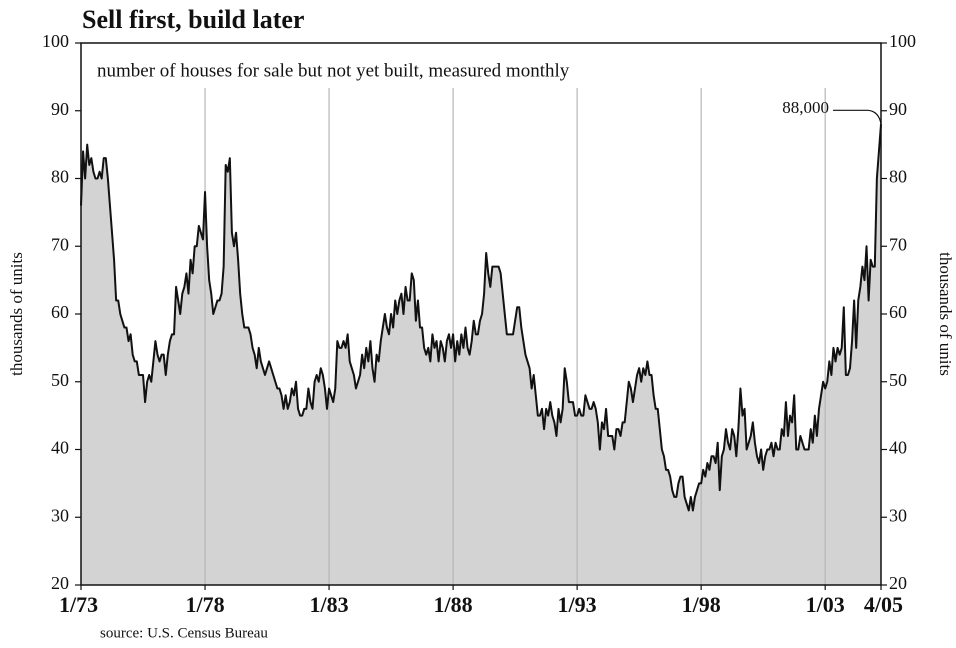 The width and height of the screenshot is (956, 648). I want to click on x-tick-label: 1/73, so click(78, 604).